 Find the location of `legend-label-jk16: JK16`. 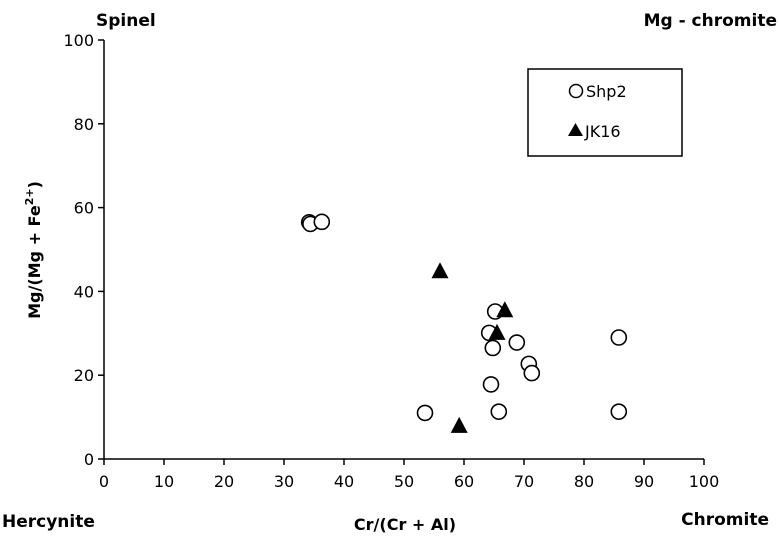

legend-label-jk16: JK16 is located at coordinates (602, 131).